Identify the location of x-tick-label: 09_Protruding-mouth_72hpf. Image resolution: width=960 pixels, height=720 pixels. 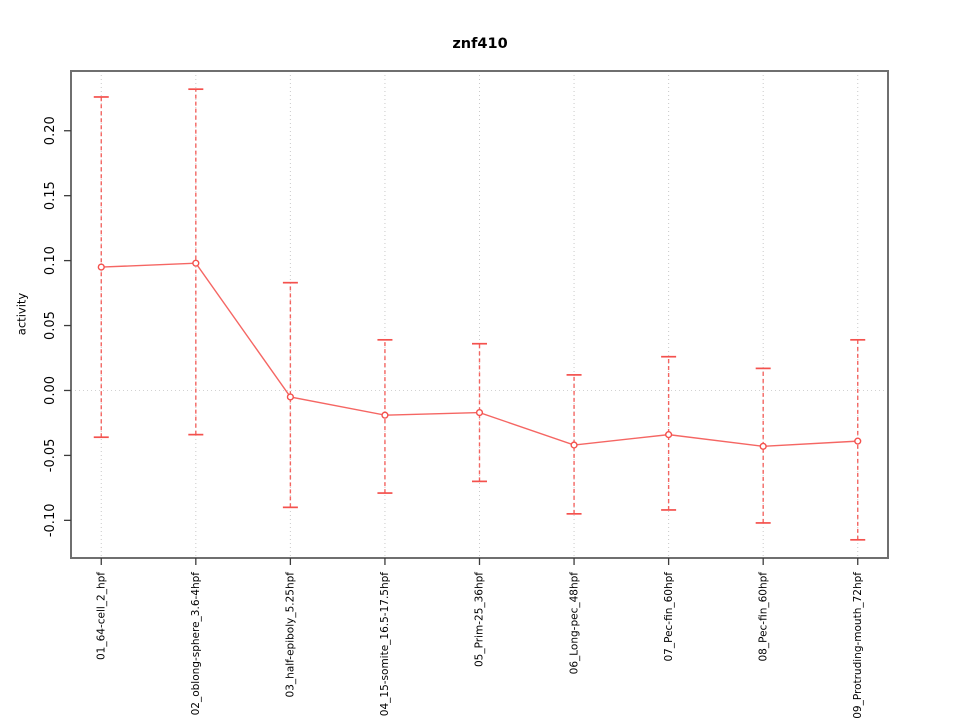
(858, 645).